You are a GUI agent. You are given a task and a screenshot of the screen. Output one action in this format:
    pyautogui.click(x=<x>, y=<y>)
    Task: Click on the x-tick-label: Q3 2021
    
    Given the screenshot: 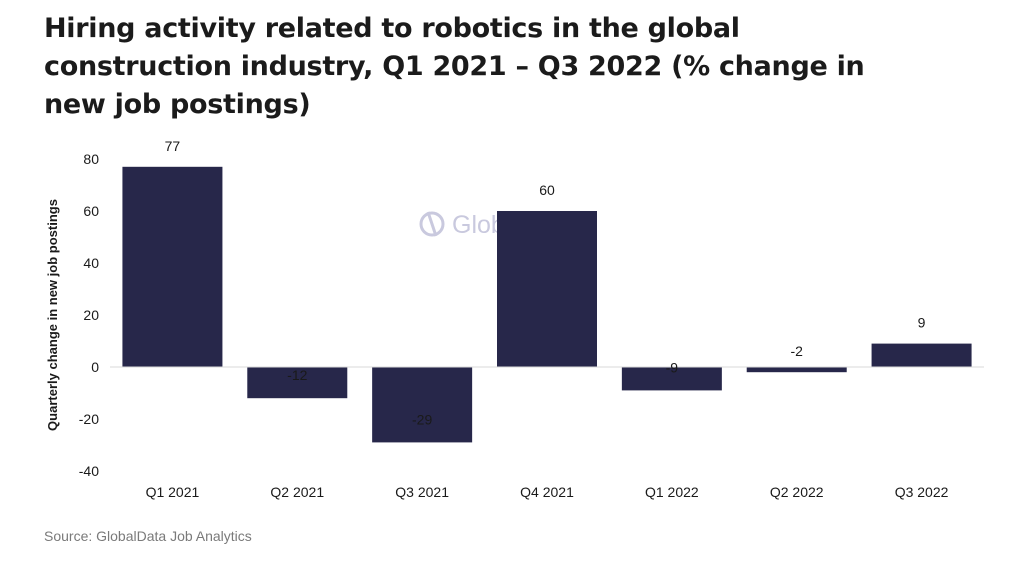 What is the action you would take?
    pyautogui.click(x=422, y=492)
    